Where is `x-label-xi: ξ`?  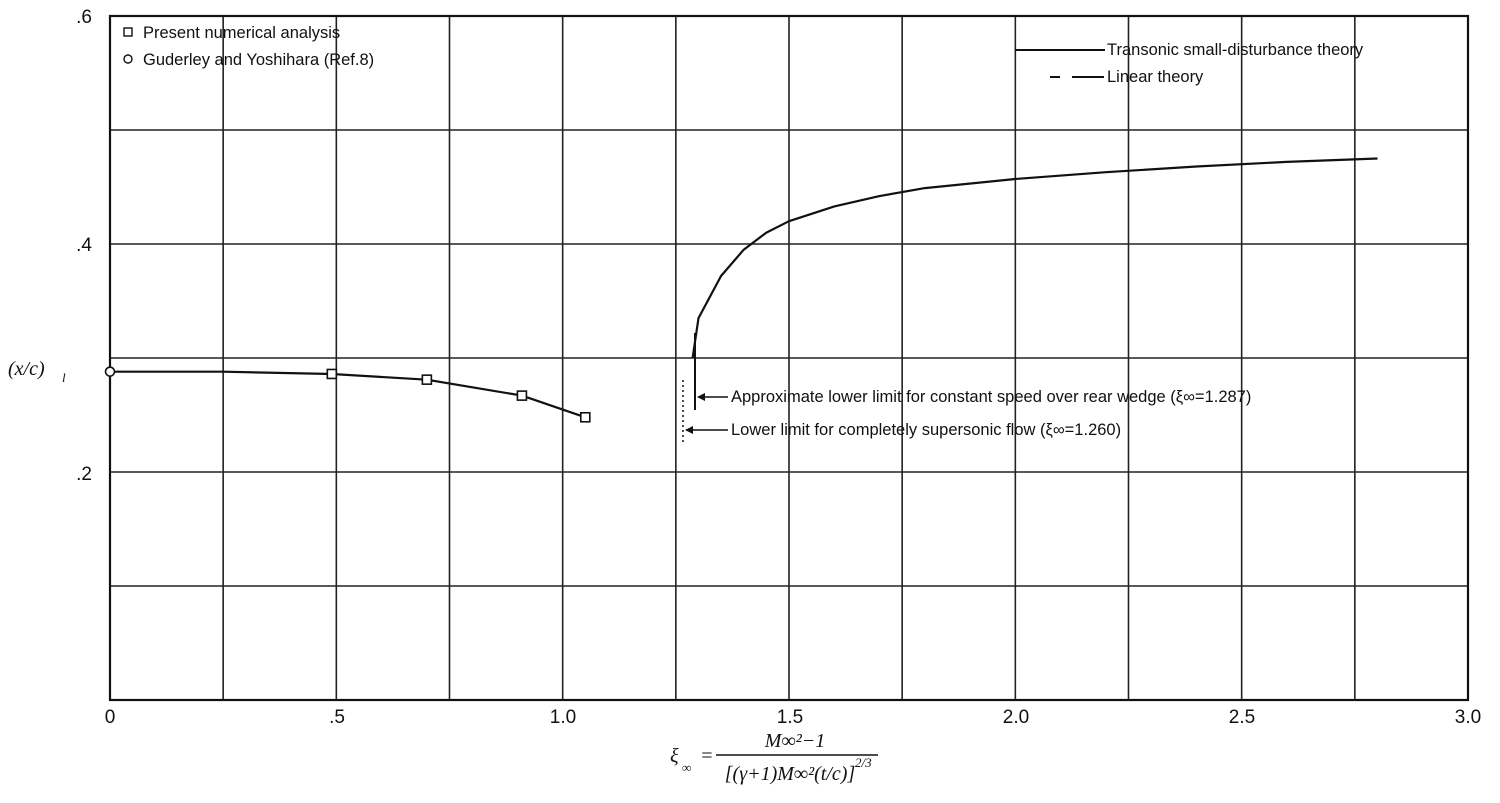
x-label-xi: ξ is located at coordinates (674, 756).